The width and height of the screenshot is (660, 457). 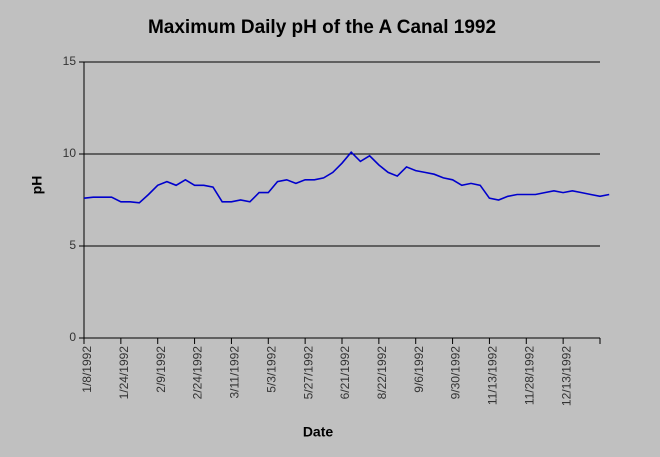 What do you see at coordinates (346, 177) in the screenshot?
I see `data-line` at bounding box center [346, 177].